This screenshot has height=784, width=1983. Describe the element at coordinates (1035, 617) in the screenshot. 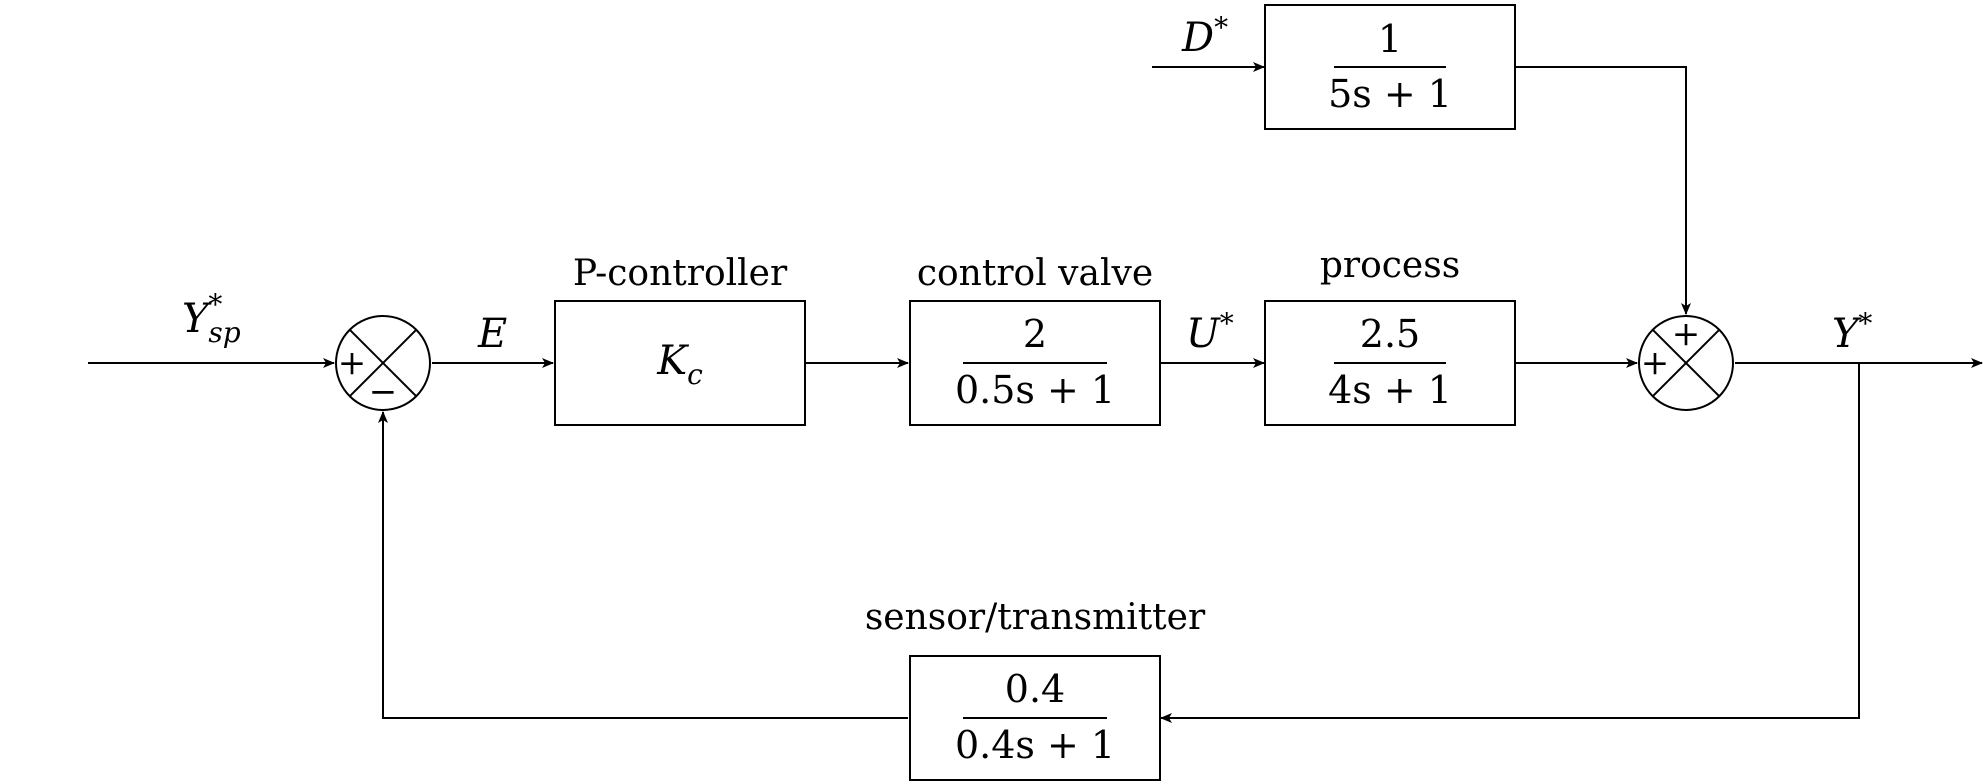

I see `sensor-label: sensor/transmitter` at that location.